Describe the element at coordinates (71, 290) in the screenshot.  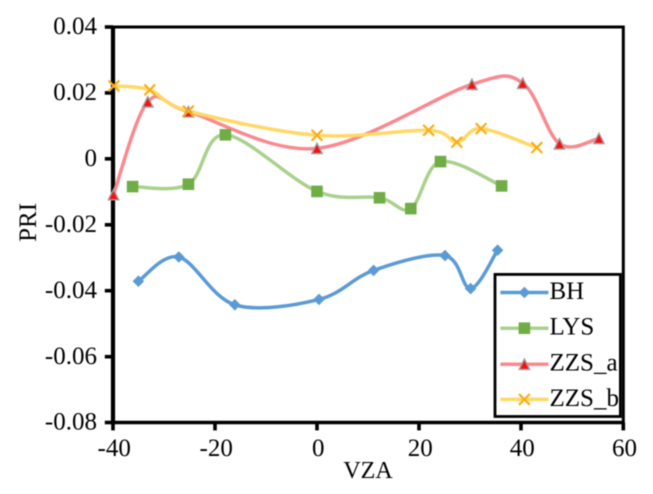
I see `svg-text: -0.04` at that location.